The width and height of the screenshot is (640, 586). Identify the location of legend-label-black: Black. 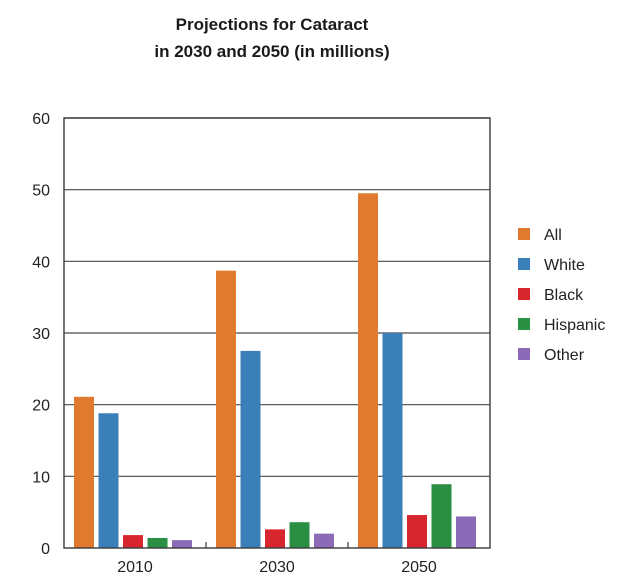
(564, 295).